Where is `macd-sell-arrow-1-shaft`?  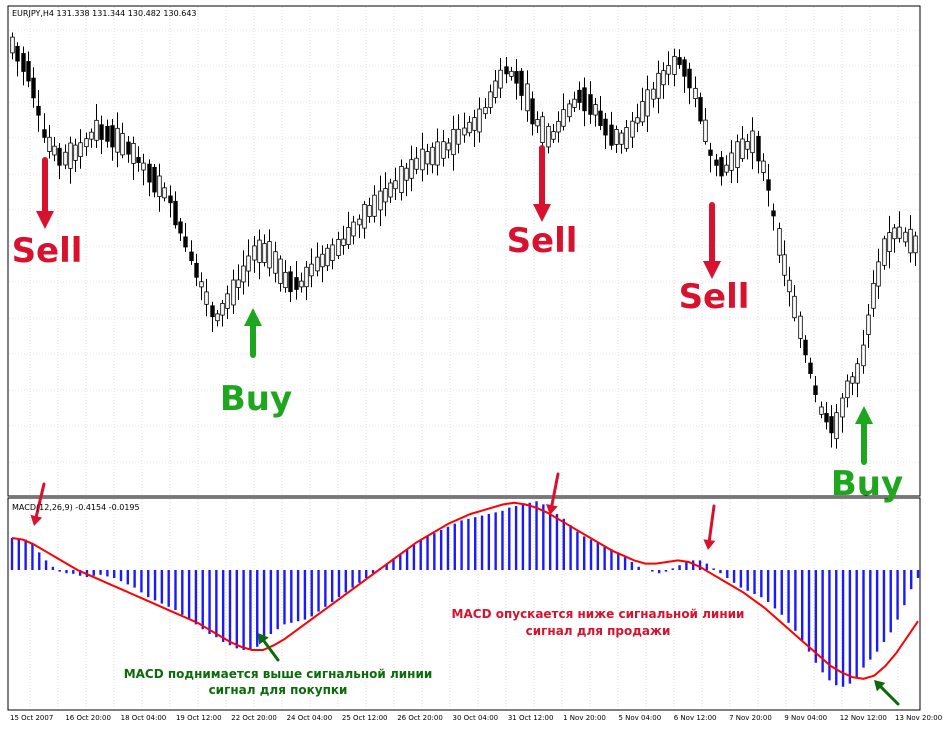 macd-sell-arrow-1-shaft is located at coordinates (40, 500).